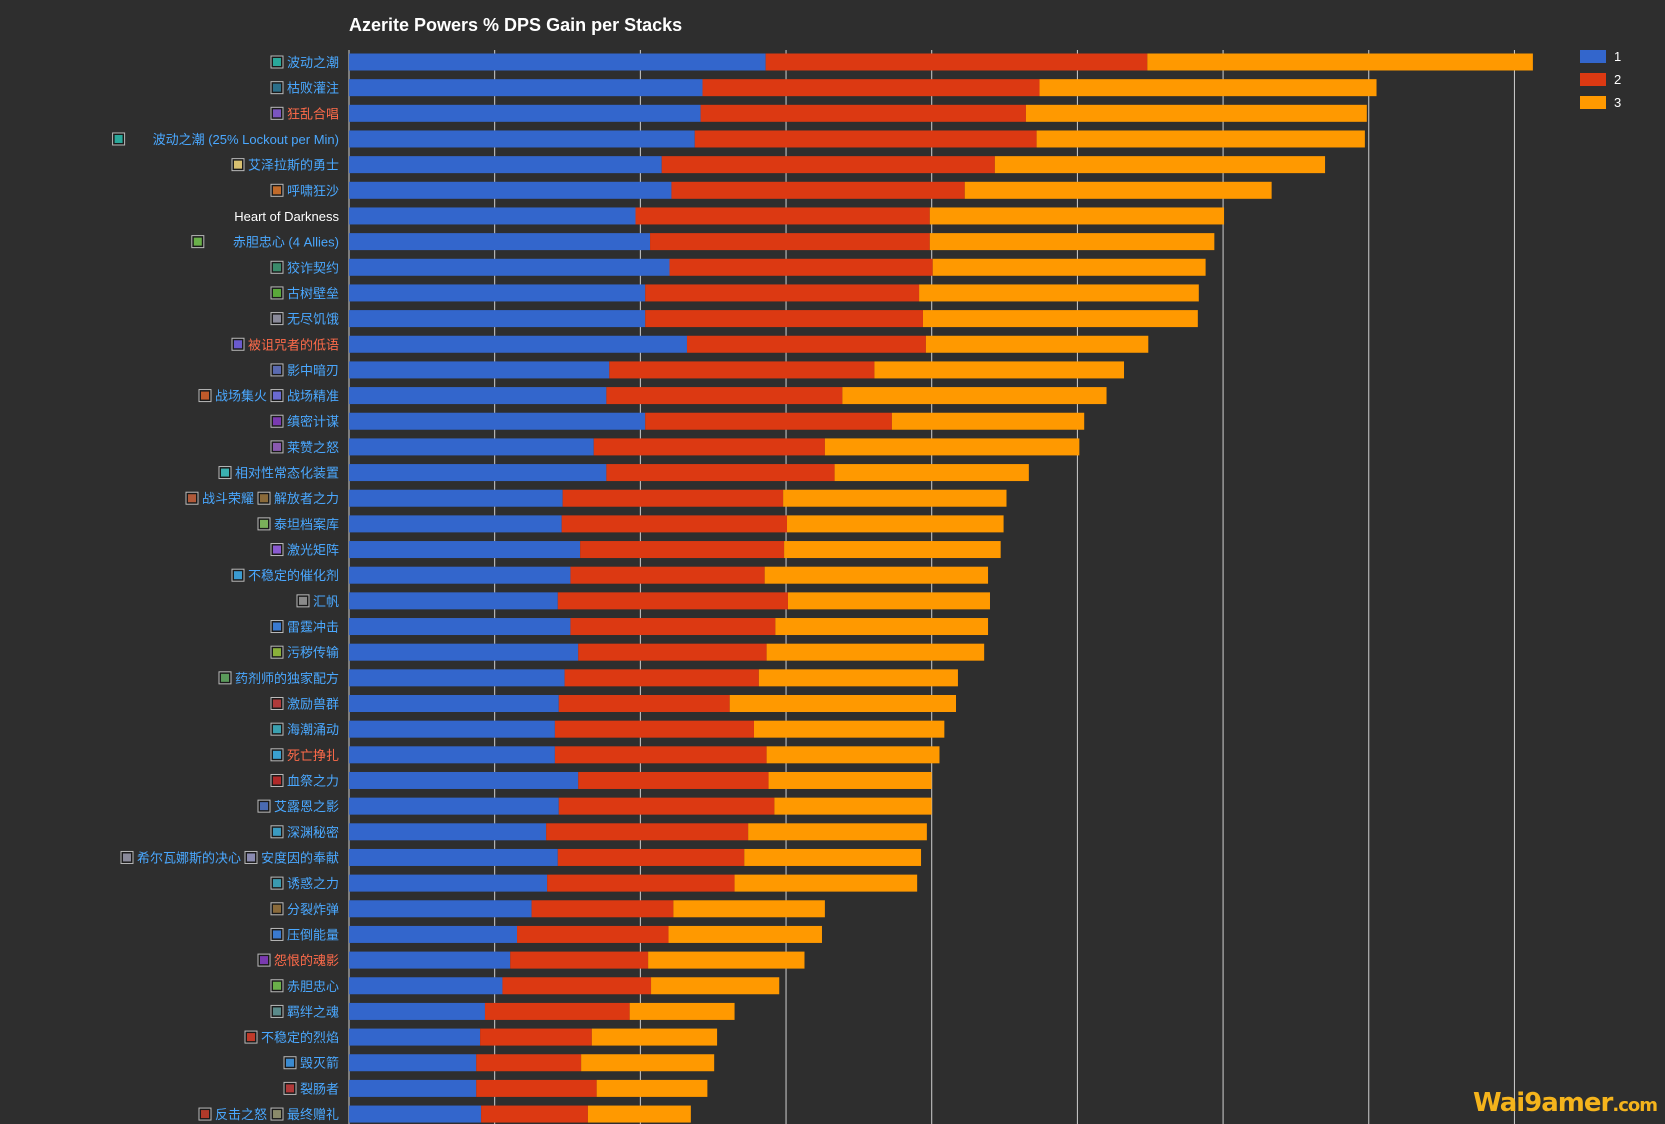  I want to click on legend-label: 3, so click(1617, 102).